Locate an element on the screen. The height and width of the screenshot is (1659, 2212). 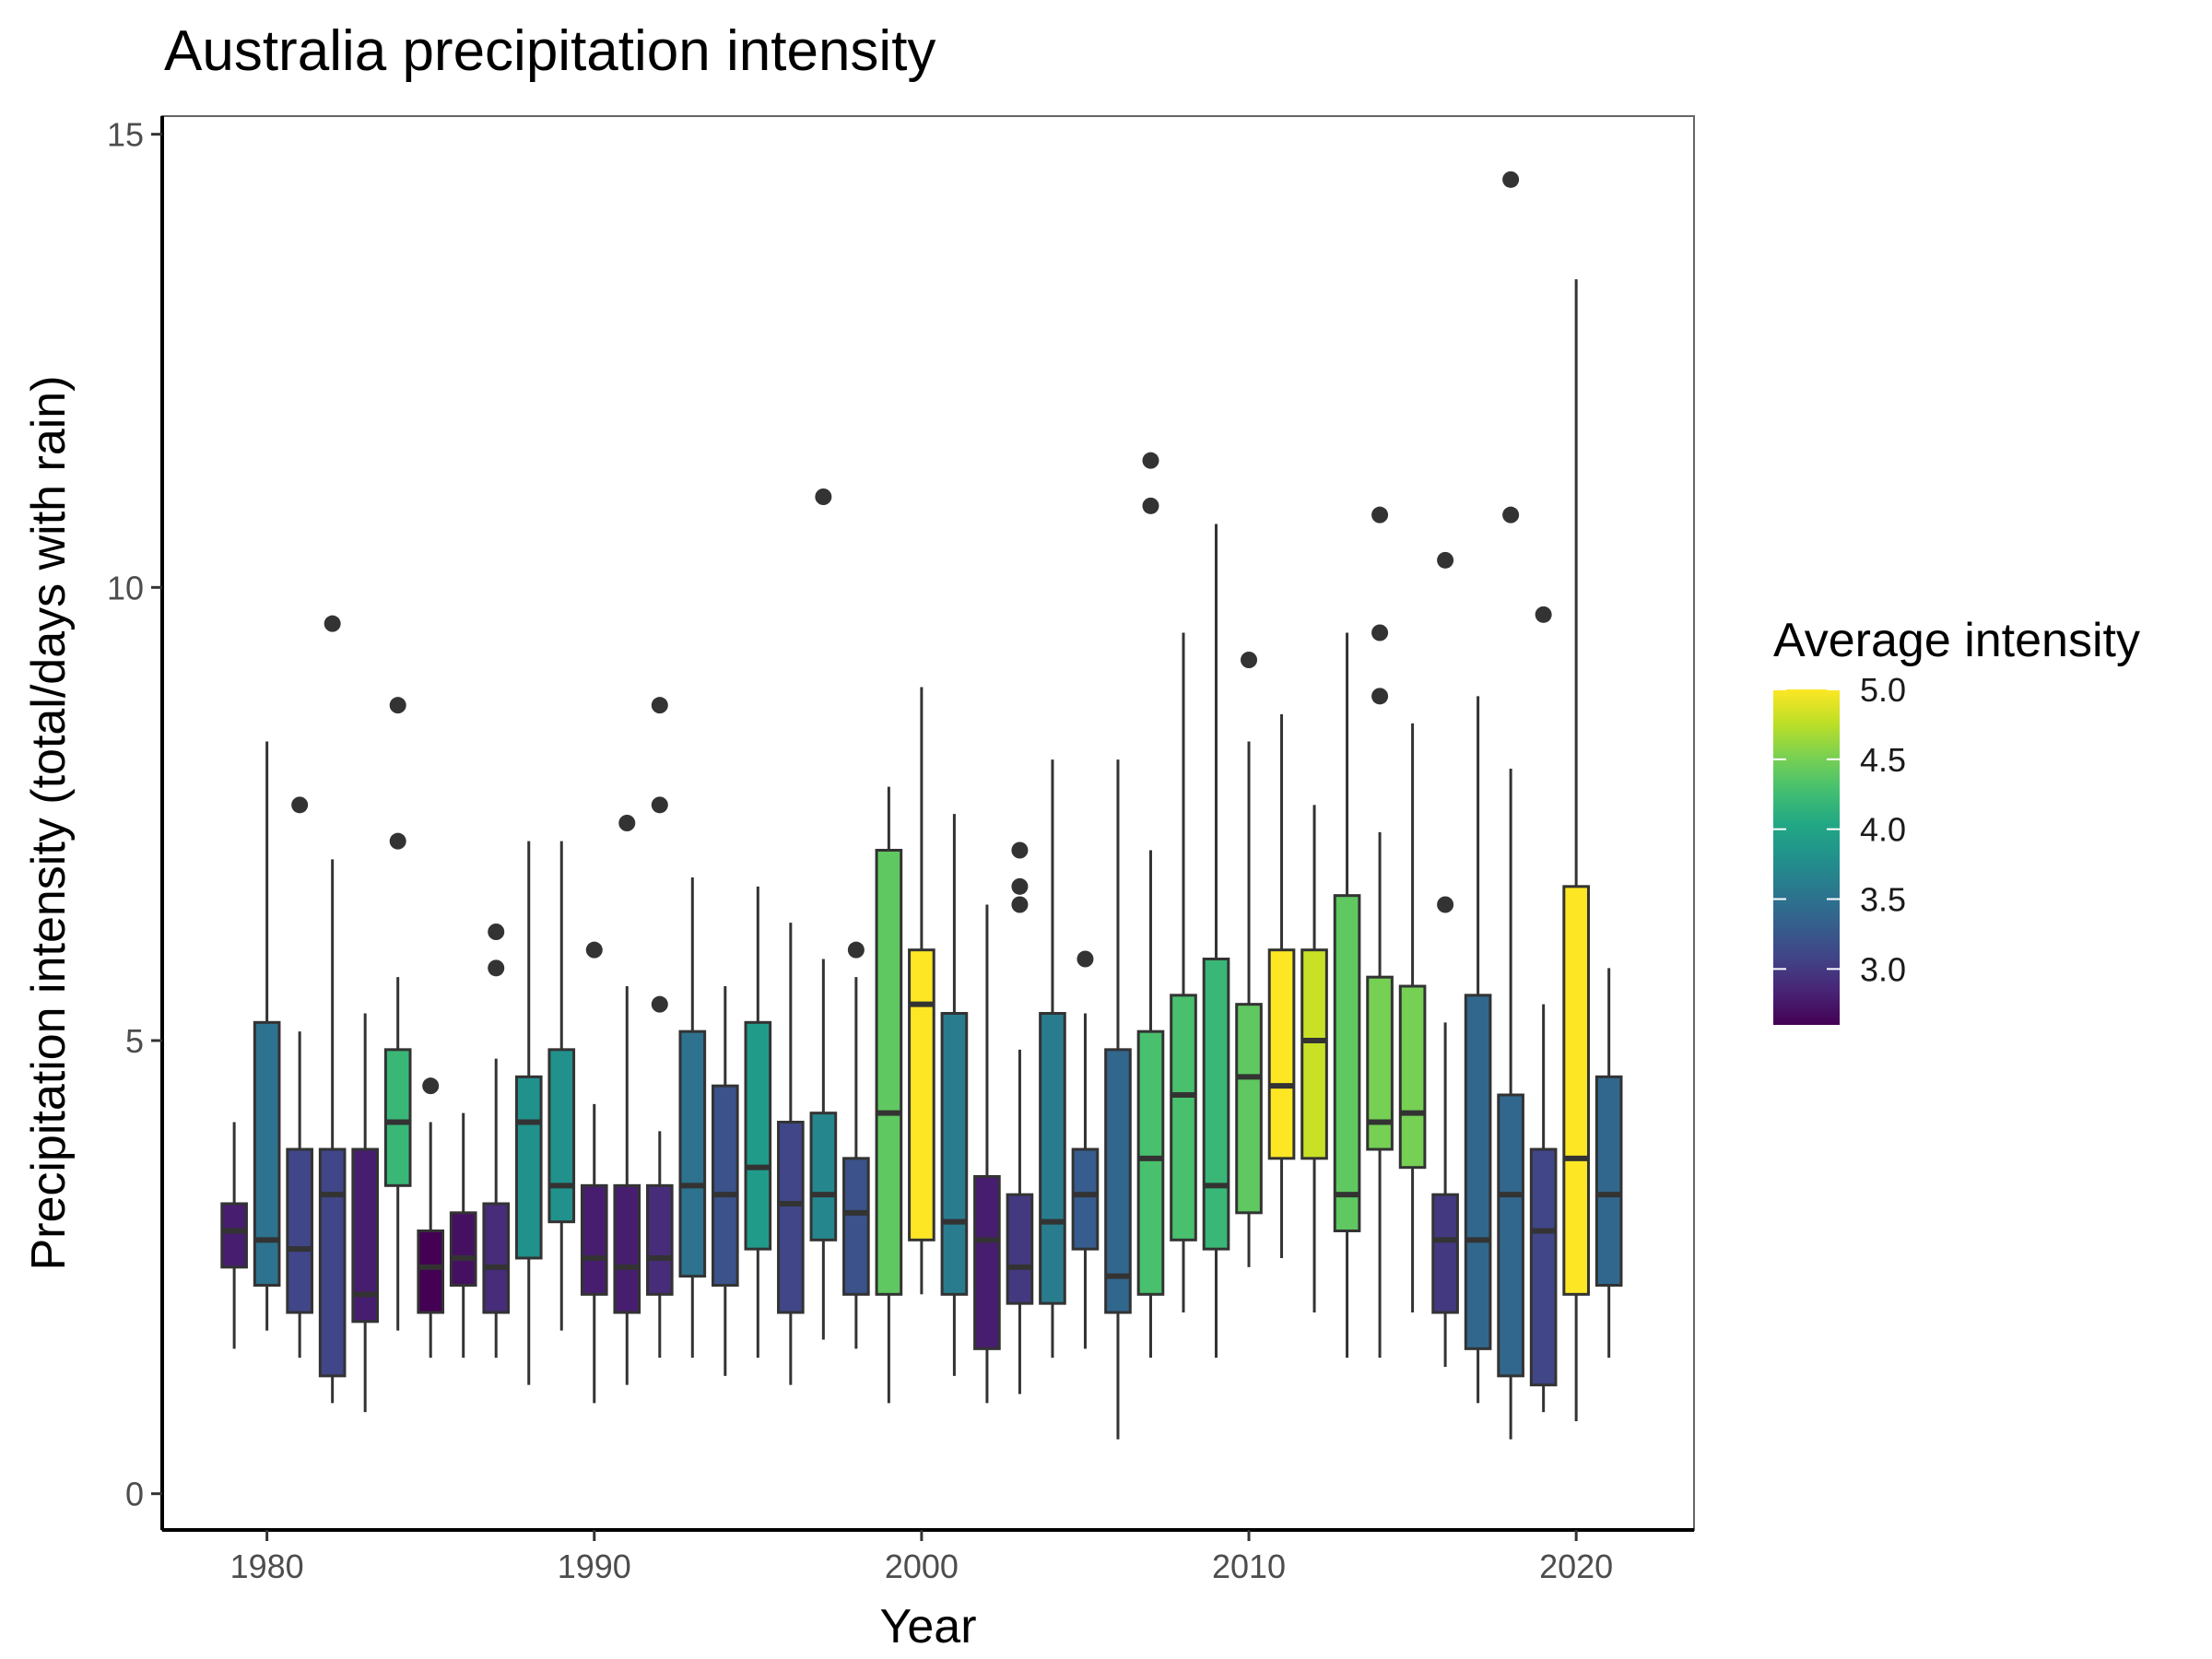
colorbar-label: 3.5 is located at coordinates (1883, 900).